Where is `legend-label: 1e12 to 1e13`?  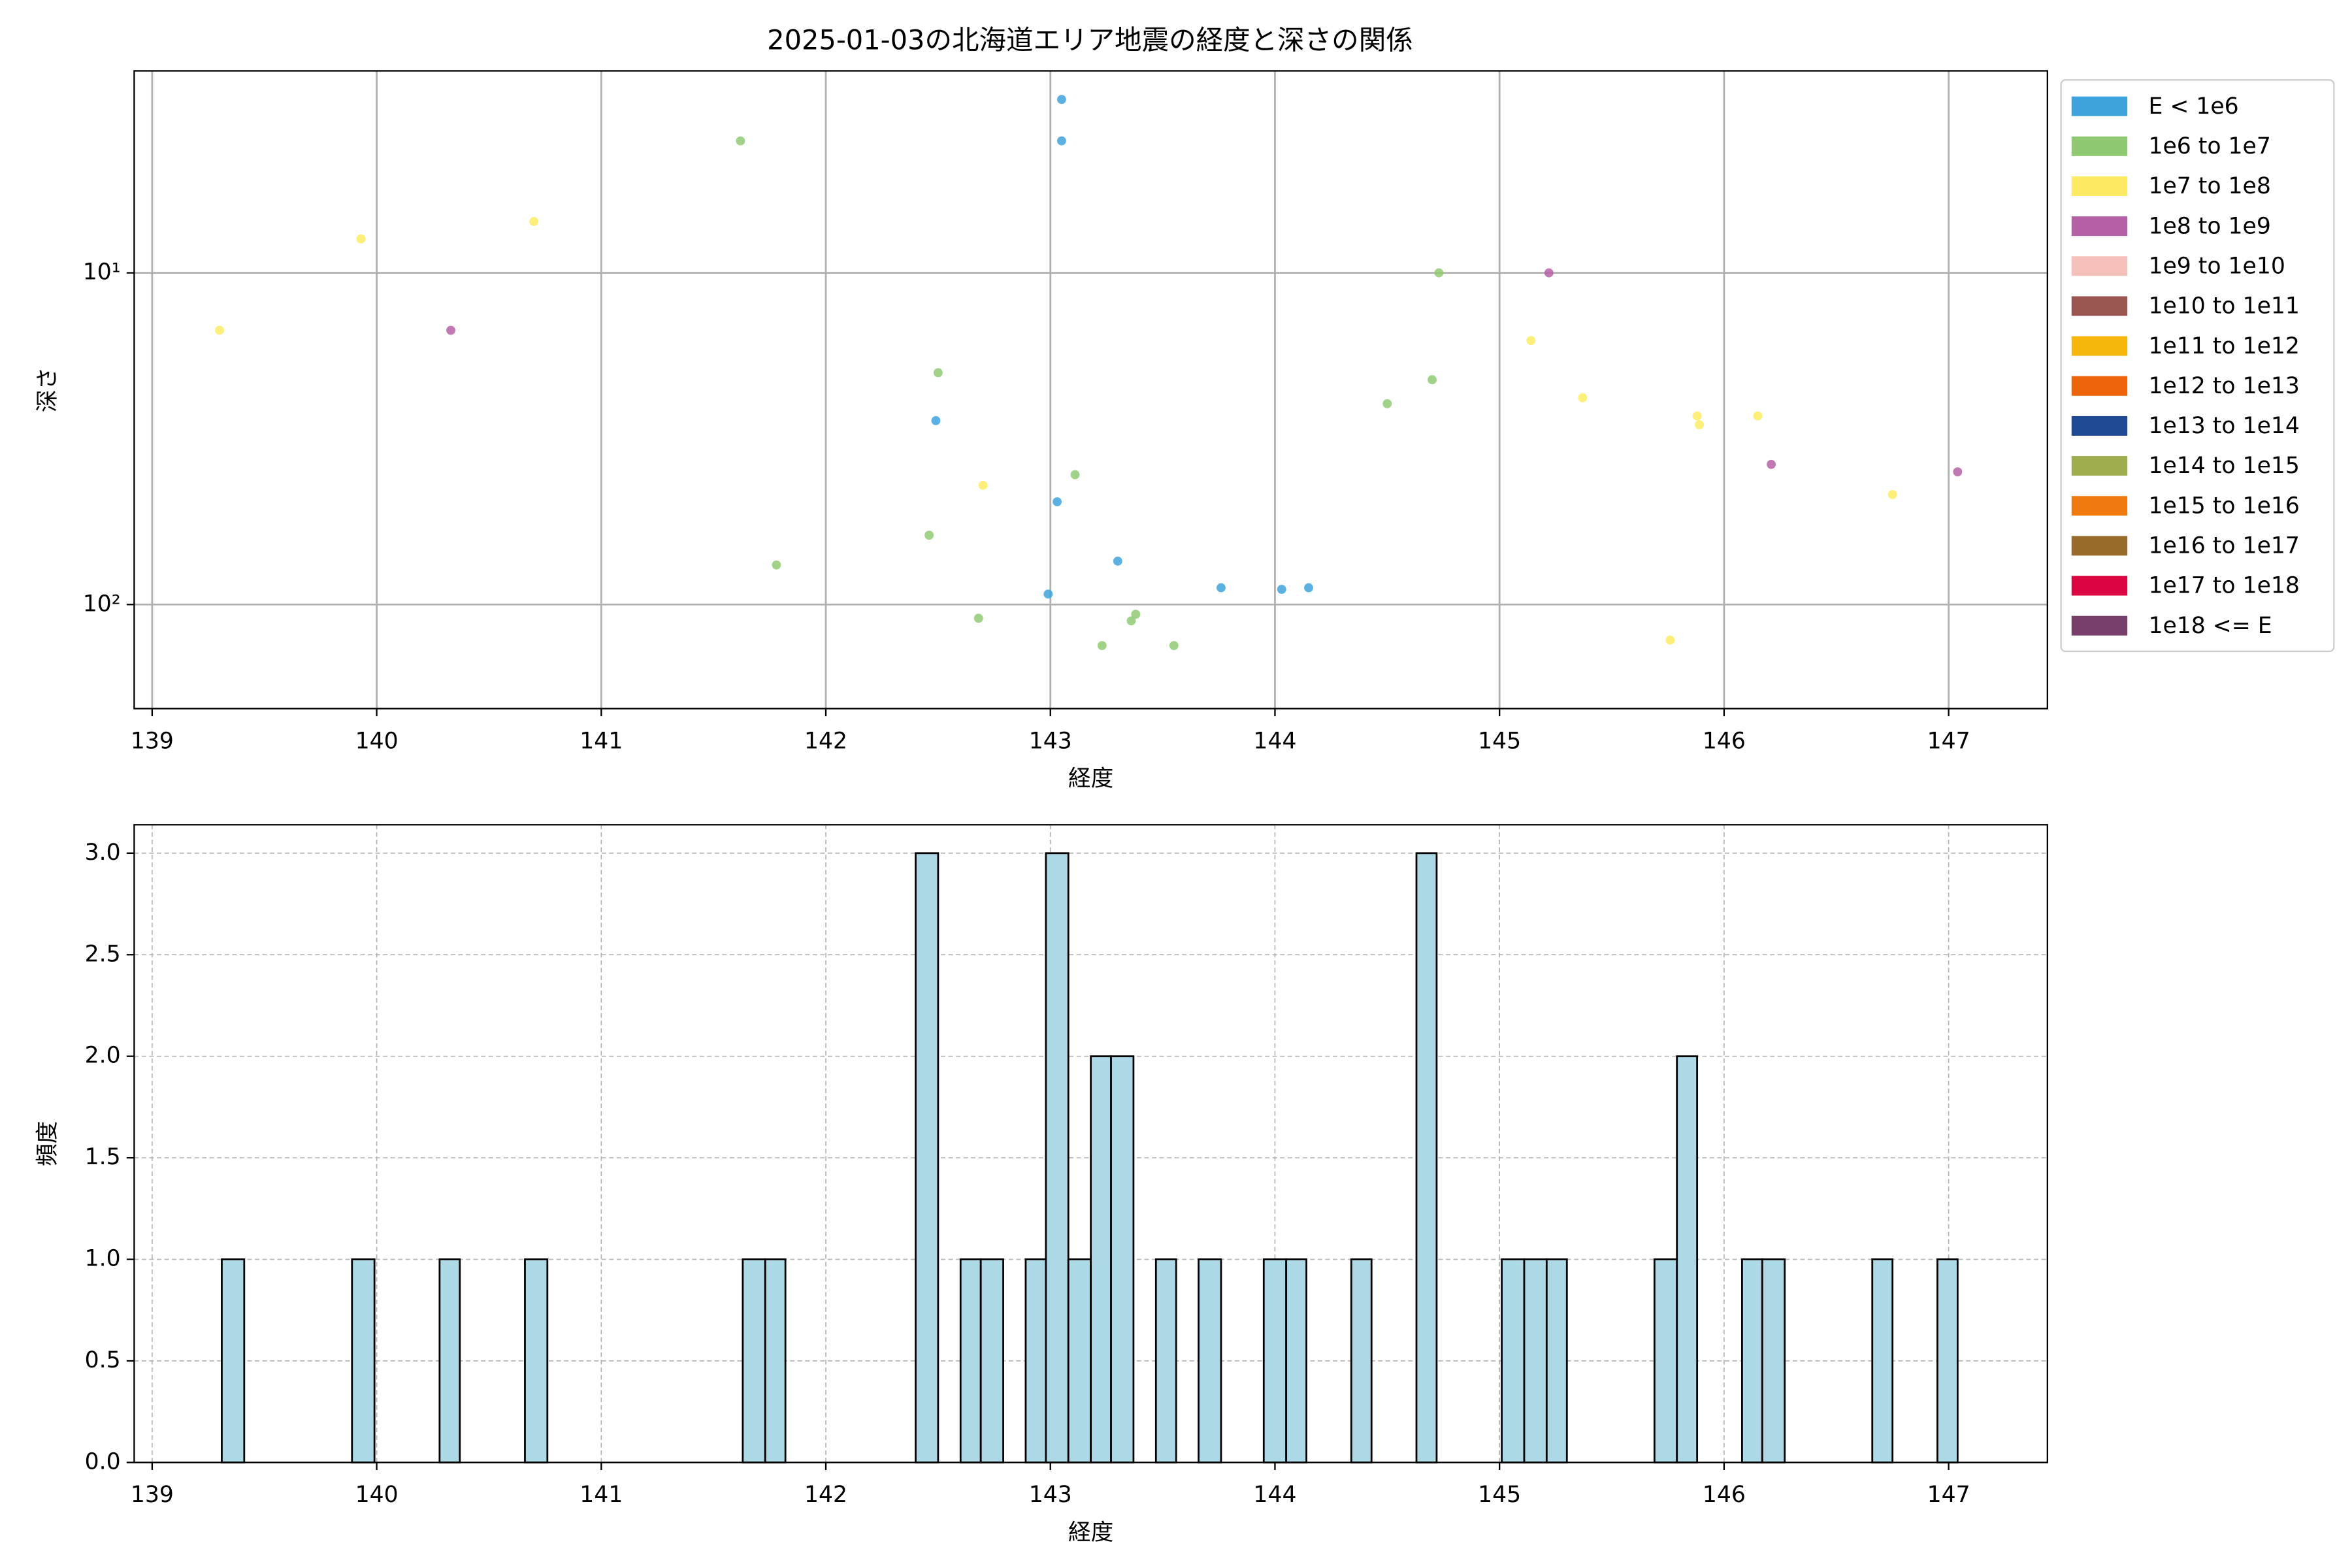
legend-label: 1e12 to 1e13 is located at coordinates (2223, 386).